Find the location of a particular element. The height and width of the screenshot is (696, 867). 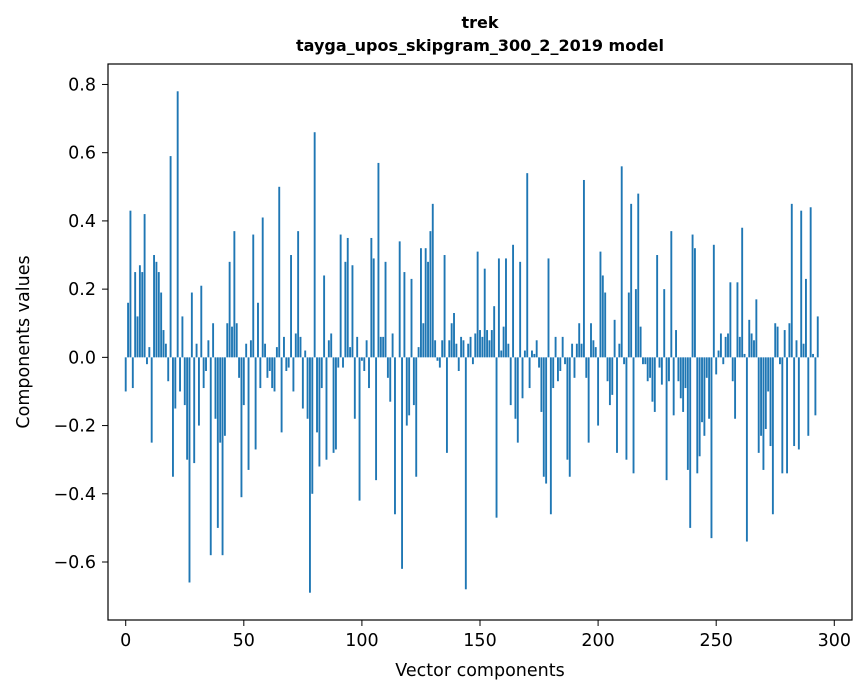

x-tick-label: 250 is located at coordinates (715, 641).